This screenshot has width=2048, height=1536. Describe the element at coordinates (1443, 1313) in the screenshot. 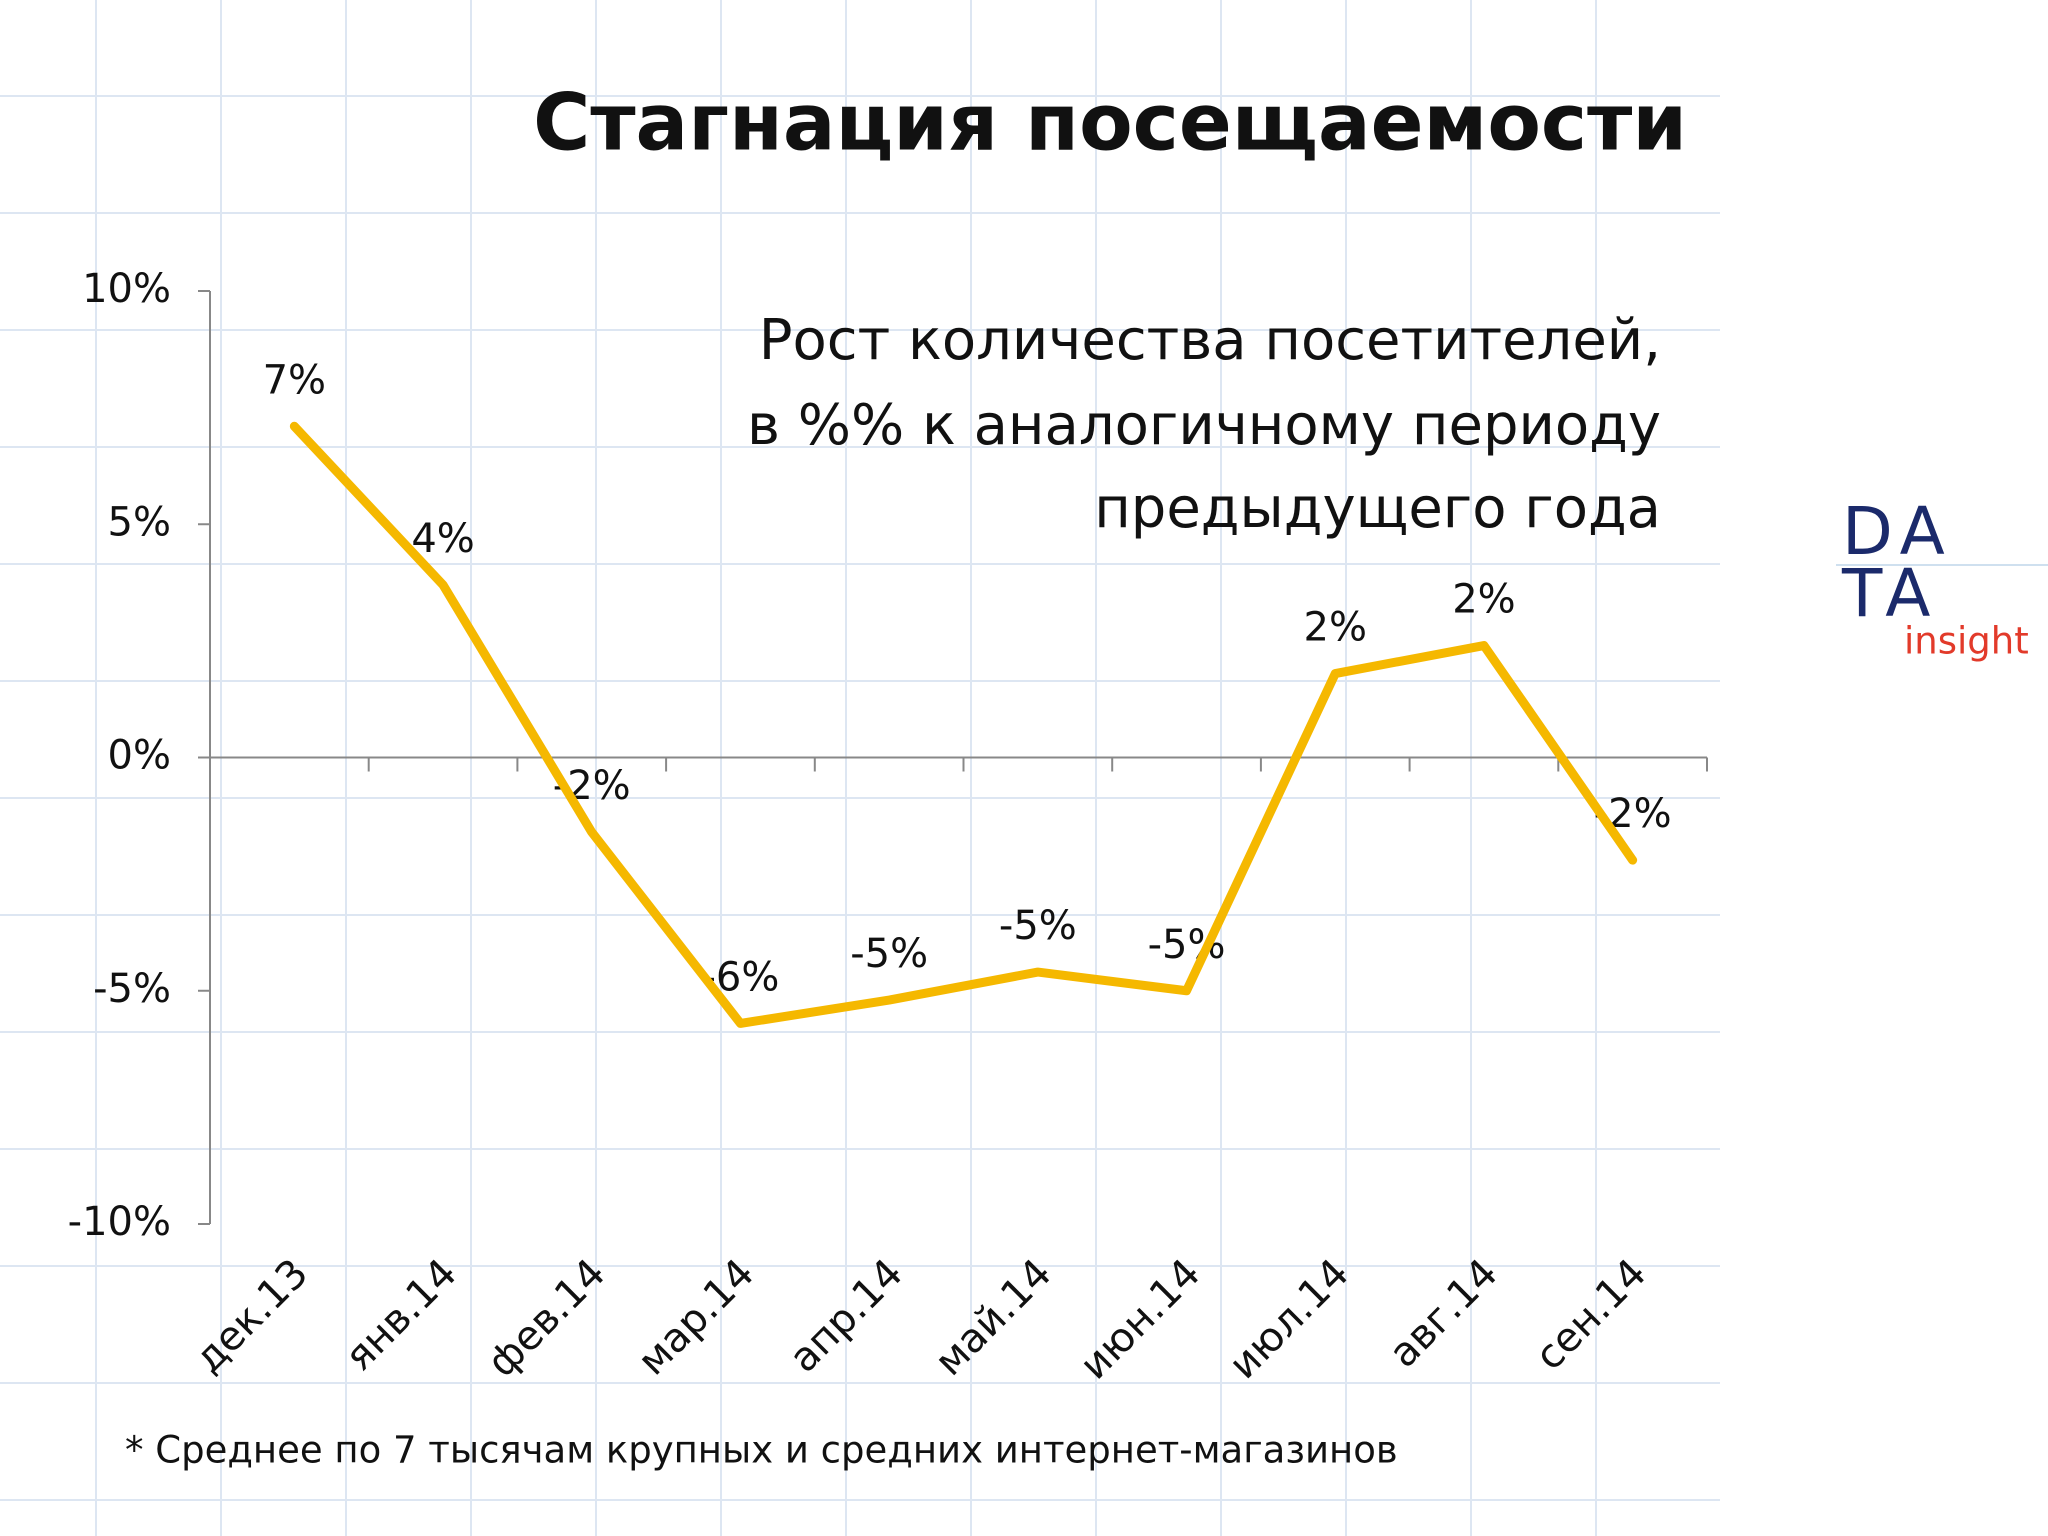

I see `x-tick-label: авг.14` at that location.